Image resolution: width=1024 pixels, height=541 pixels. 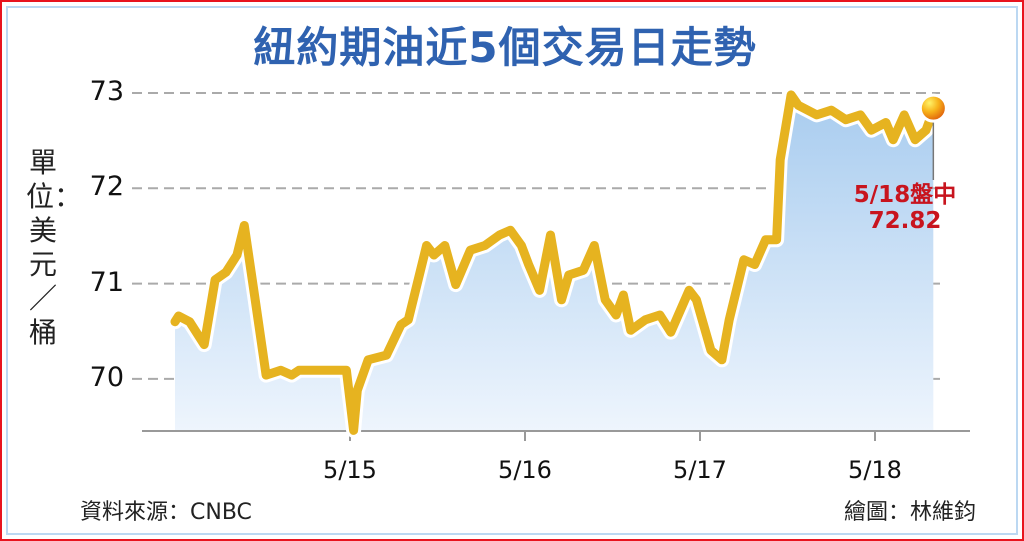 I want to click on last-point-marker, so click(x=933, y=108).